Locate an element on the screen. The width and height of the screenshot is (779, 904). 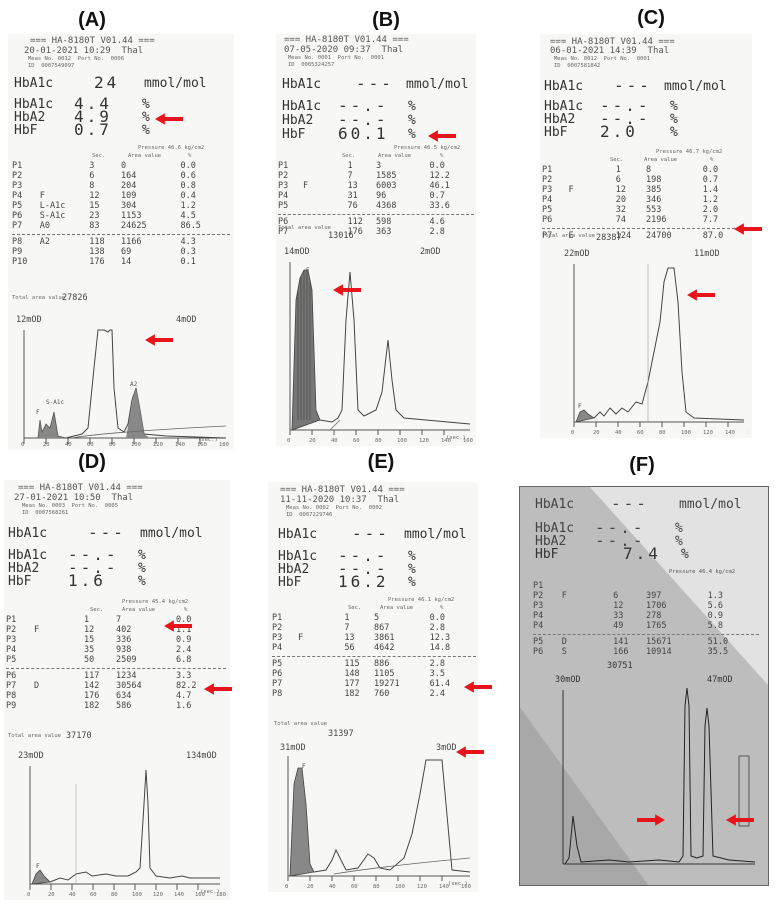
peak-cell: 938 is located at coordinates (124, 650).